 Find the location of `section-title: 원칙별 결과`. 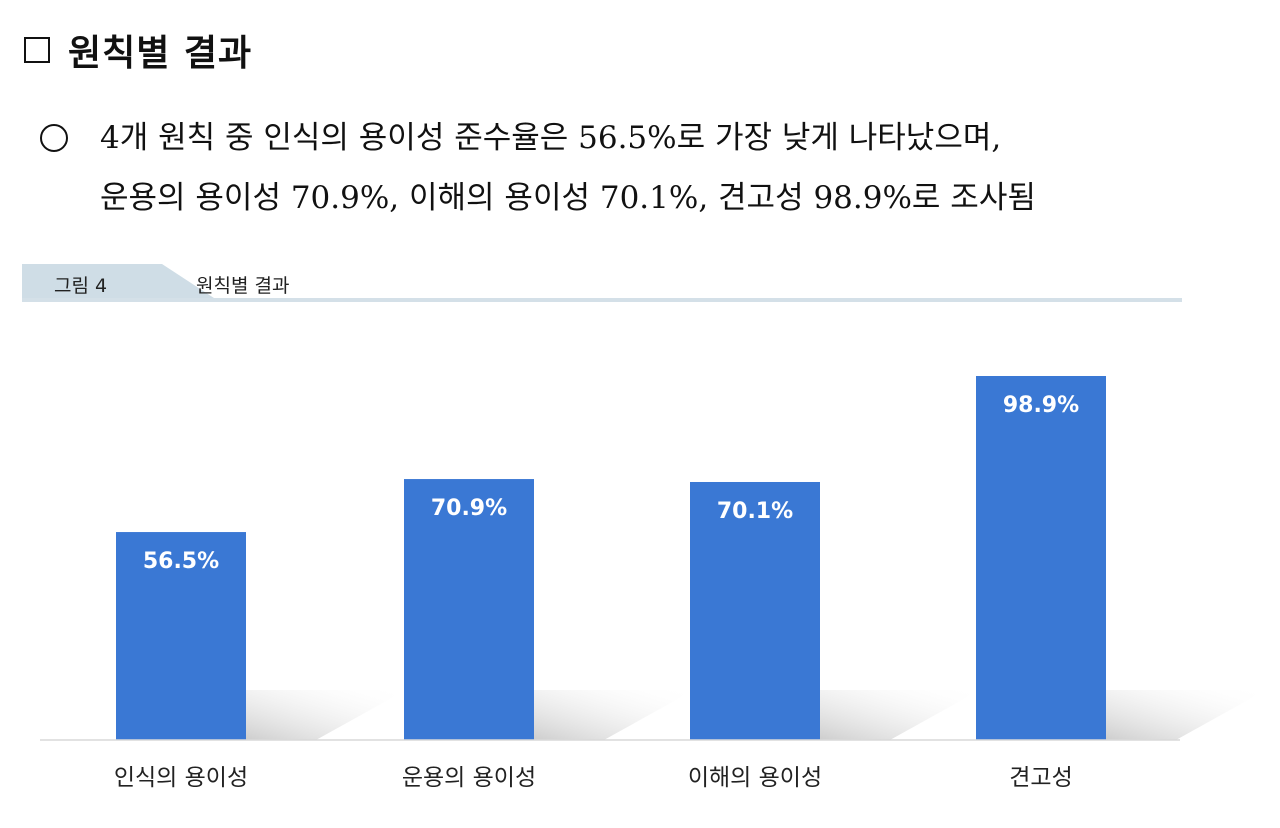

section-title: 원칙별 결과 is located at coordinates (138, 50).